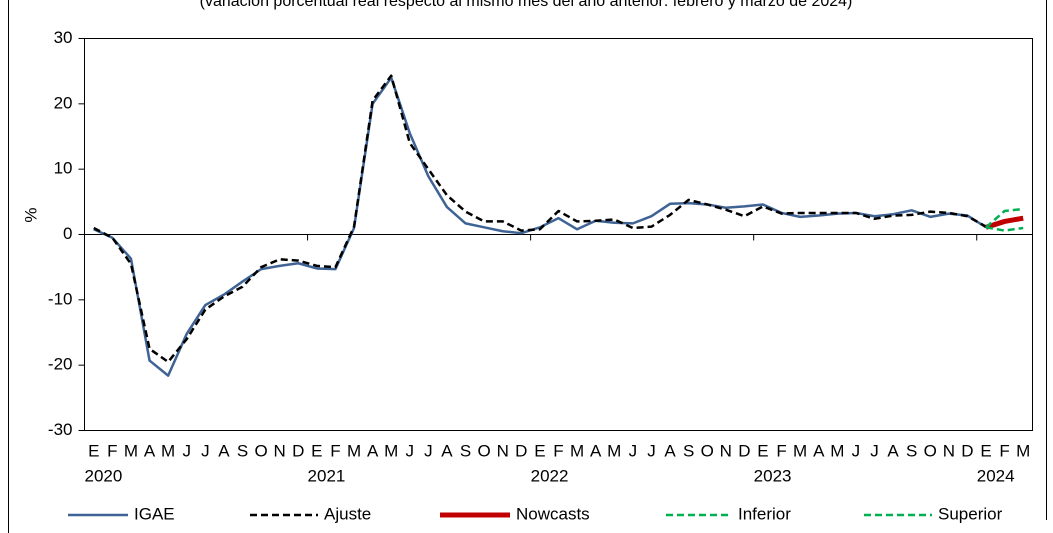  Describe the element at coordinates (60, 298) in the screenshot. I see `y-tick-label: -10` at that location.